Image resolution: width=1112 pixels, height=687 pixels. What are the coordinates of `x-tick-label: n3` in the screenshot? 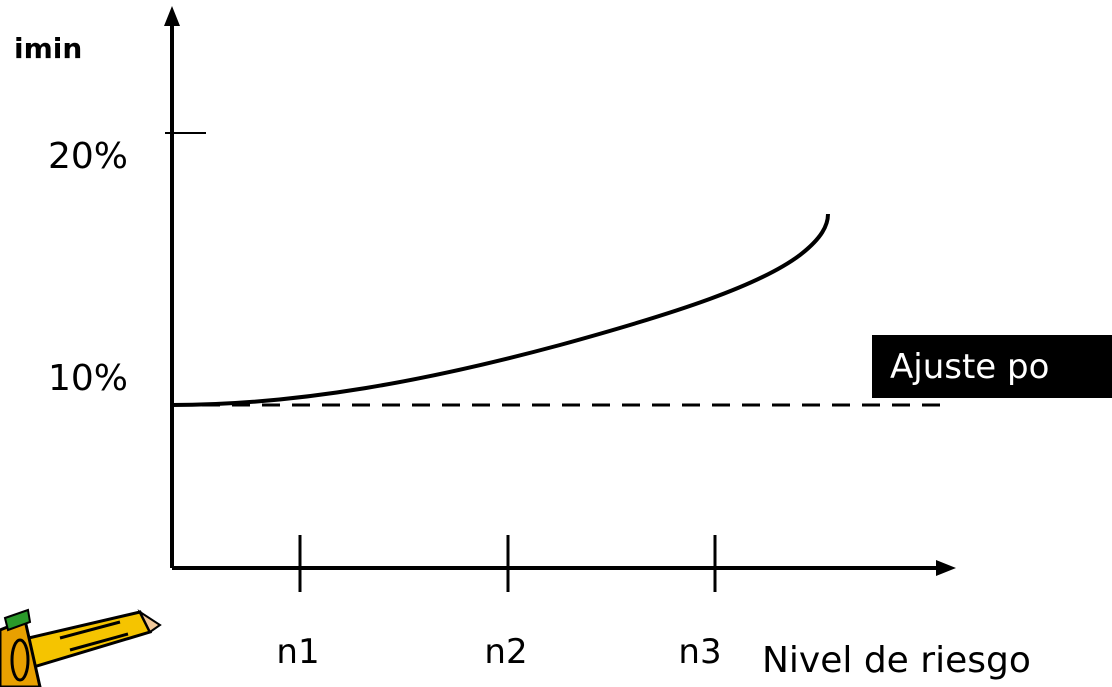 It's located at (699, 652).